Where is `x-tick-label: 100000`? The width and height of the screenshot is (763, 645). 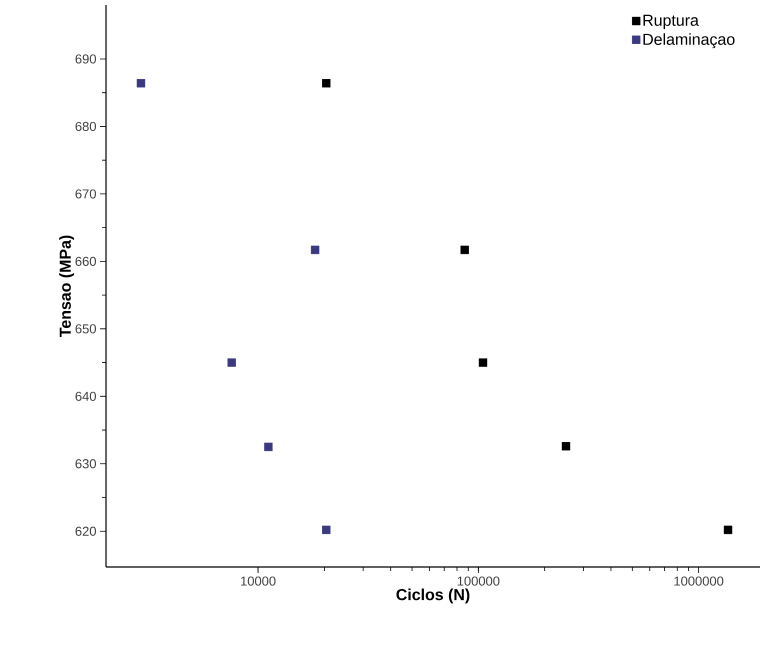
x-tick-label: 100000 is located at coordinates (479, 581).